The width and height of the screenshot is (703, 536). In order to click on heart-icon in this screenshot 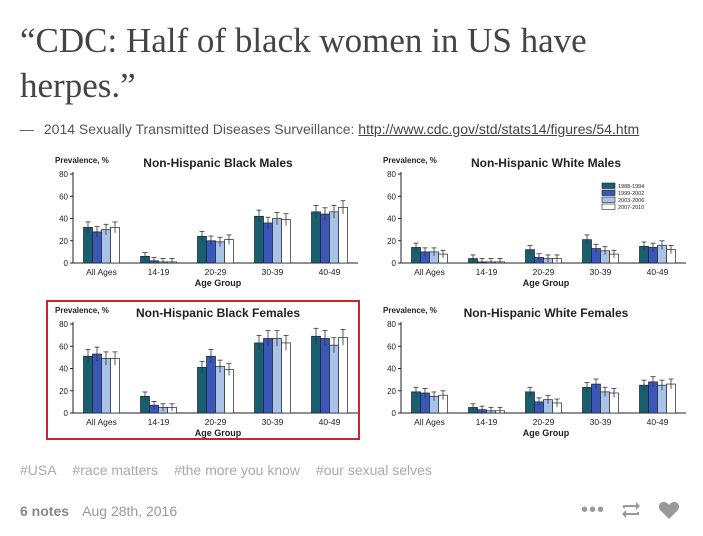, I will do `click(669, 510)`.